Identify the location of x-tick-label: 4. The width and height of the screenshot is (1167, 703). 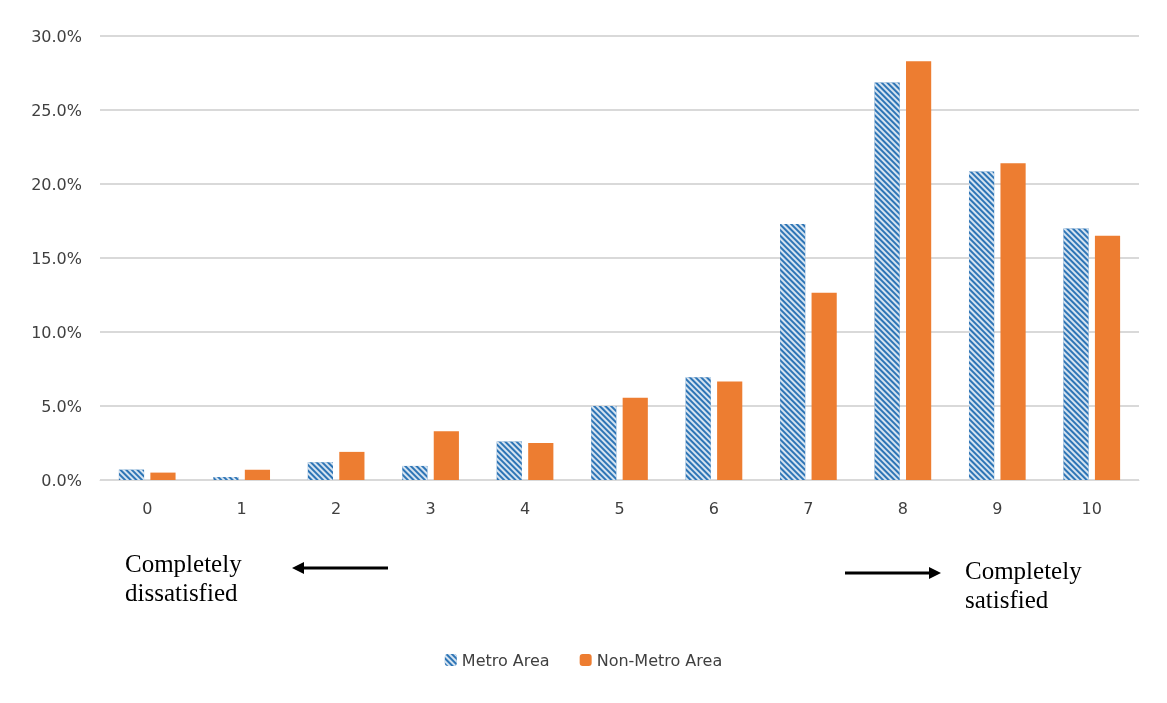
(525, 508).